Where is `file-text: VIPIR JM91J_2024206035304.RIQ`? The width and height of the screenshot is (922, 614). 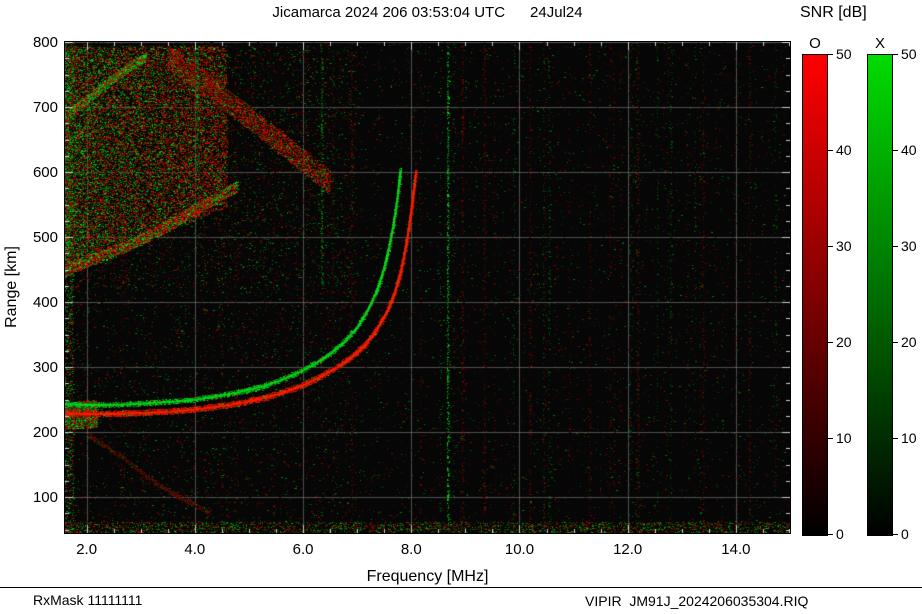
file-text: VIPIR JM91J_2024206035304.RIQ is located at coordinates (697, 601).